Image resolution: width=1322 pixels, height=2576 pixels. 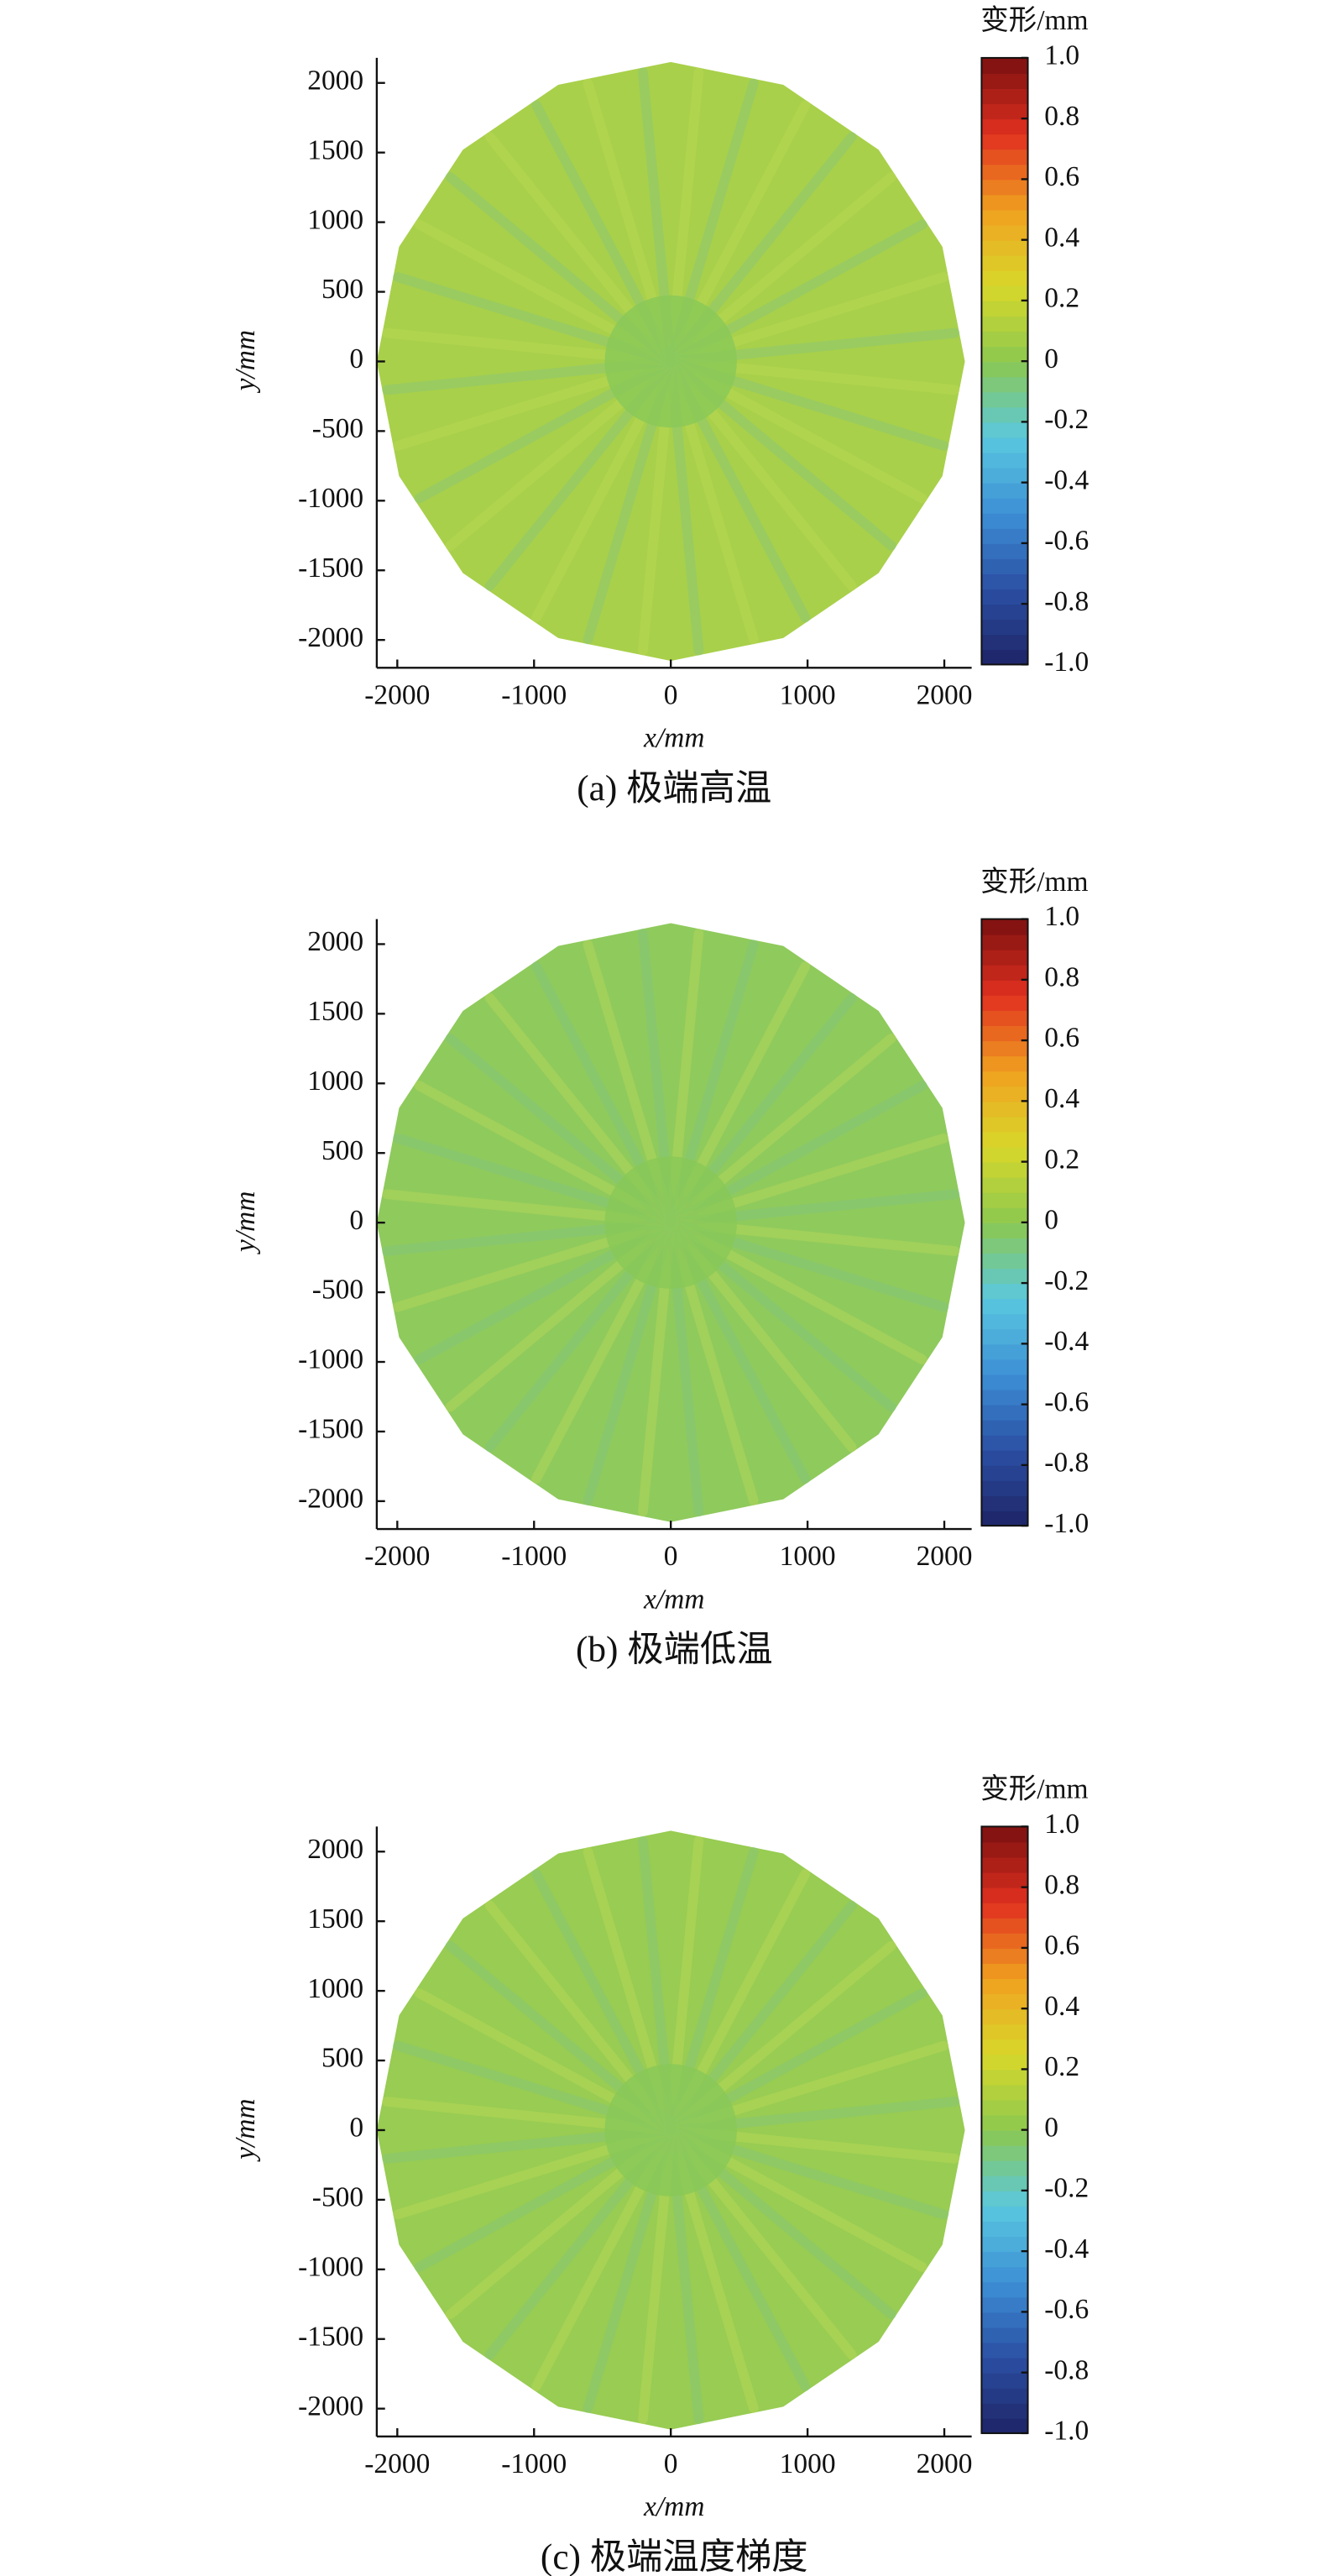 What do you see at coordinates (335, 80) in the screenshot?
I see `y-tick-label: 2000` at bounding box center [335, 80].